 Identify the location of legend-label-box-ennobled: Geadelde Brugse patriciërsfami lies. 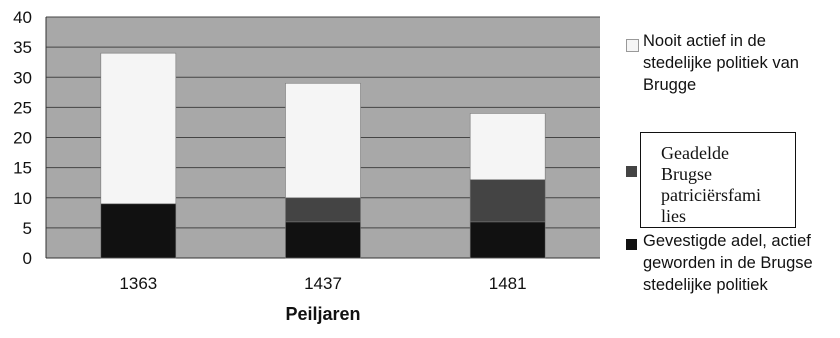
(718, 180).